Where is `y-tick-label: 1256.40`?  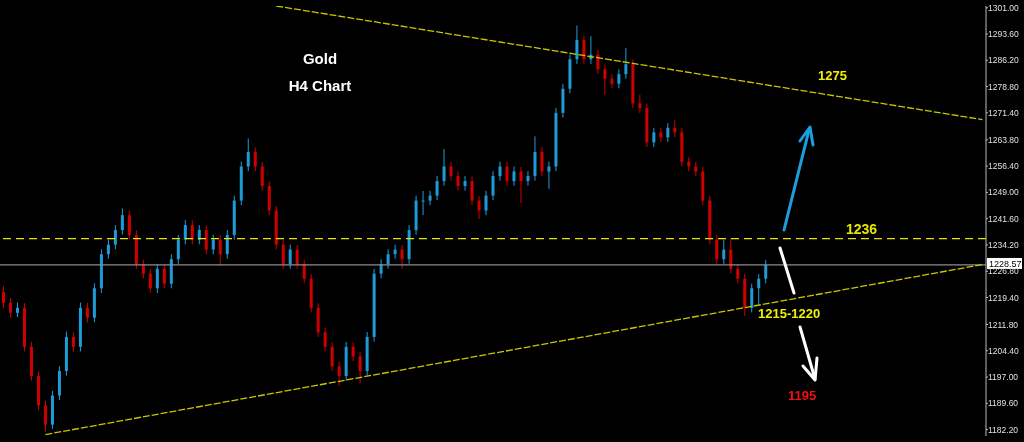
y-tick-label: 1256.40 is located at coordinates (1003, 166).